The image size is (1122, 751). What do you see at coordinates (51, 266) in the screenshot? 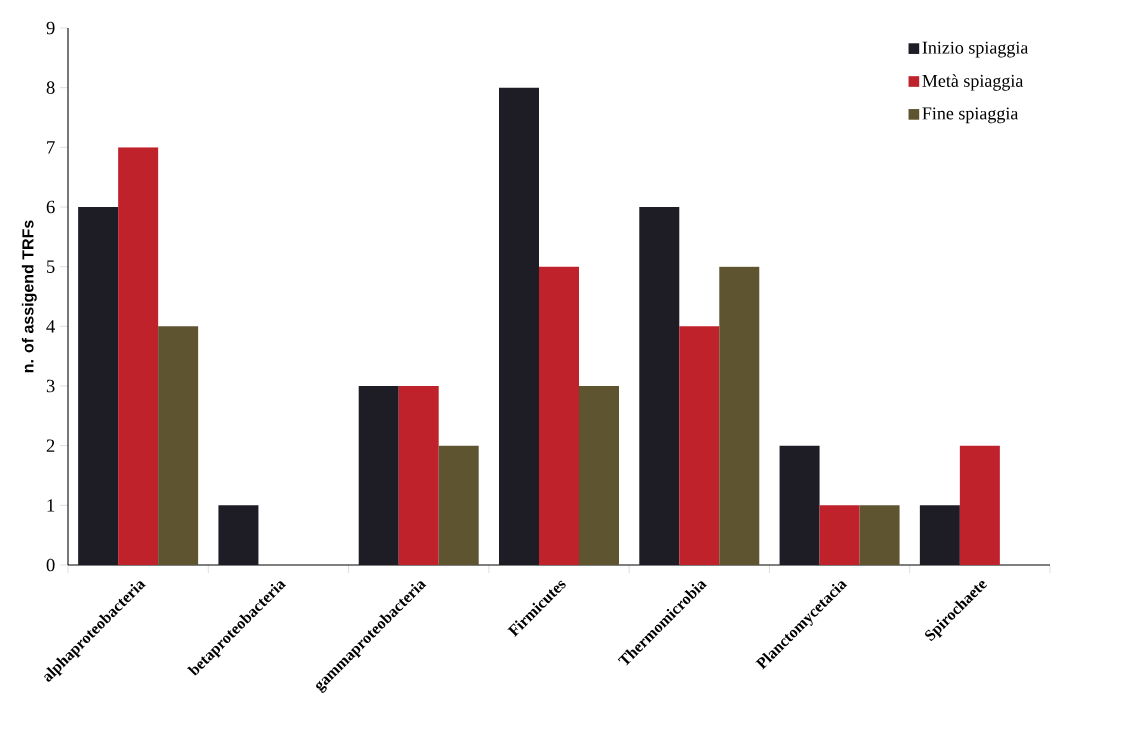
I see `y-tick-label: 5` at bounding box center [51, 266].